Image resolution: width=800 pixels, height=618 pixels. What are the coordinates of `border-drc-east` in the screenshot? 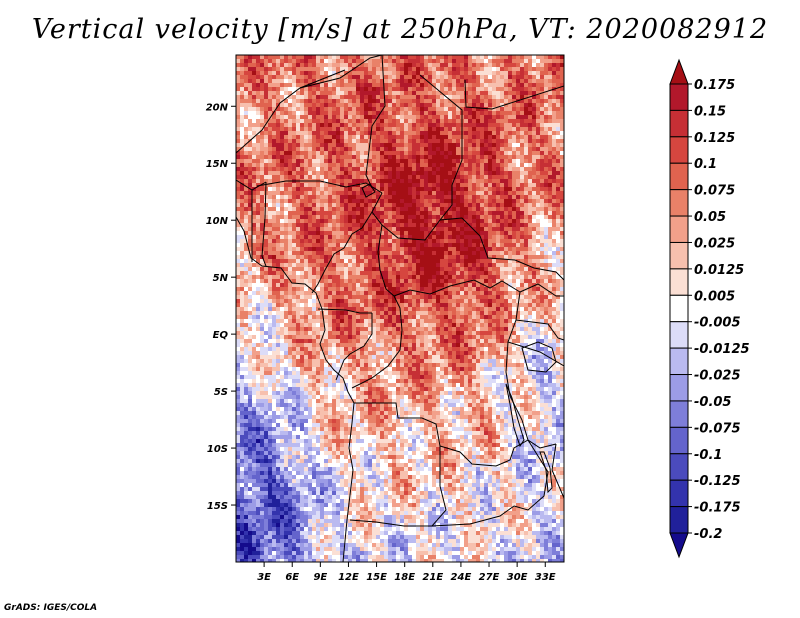 It's located at (531, 370).